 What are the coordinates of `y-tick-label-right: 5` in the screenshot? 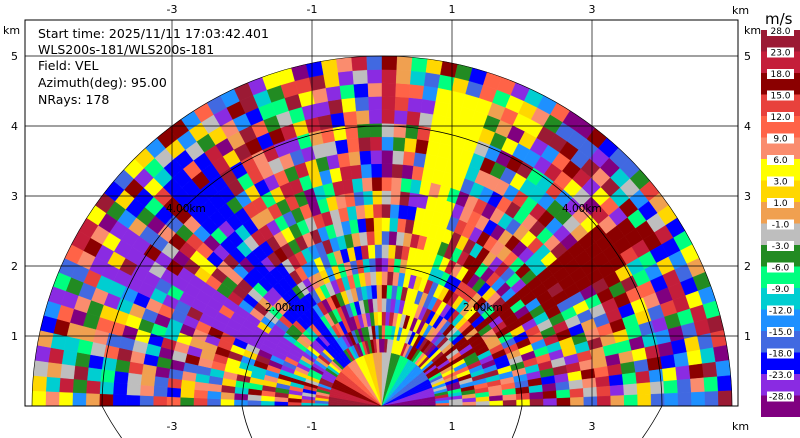 It's located at (747, 56).